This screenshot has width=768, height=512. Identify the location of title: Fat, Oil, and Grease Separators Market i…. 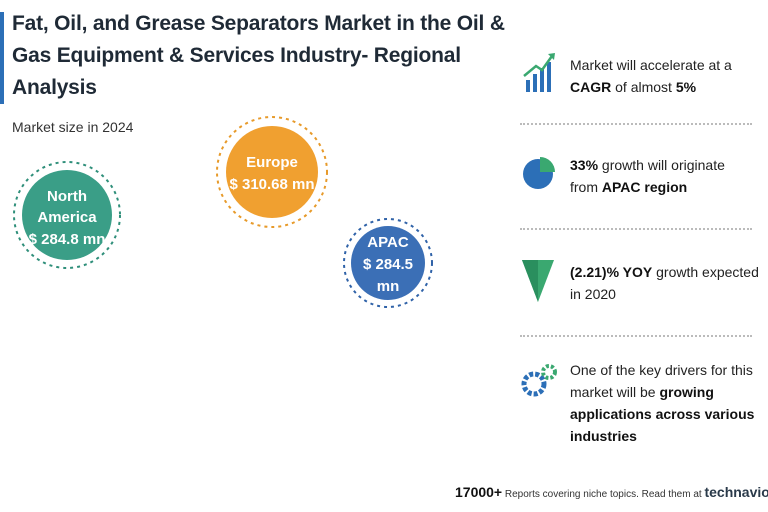
(258, 56).